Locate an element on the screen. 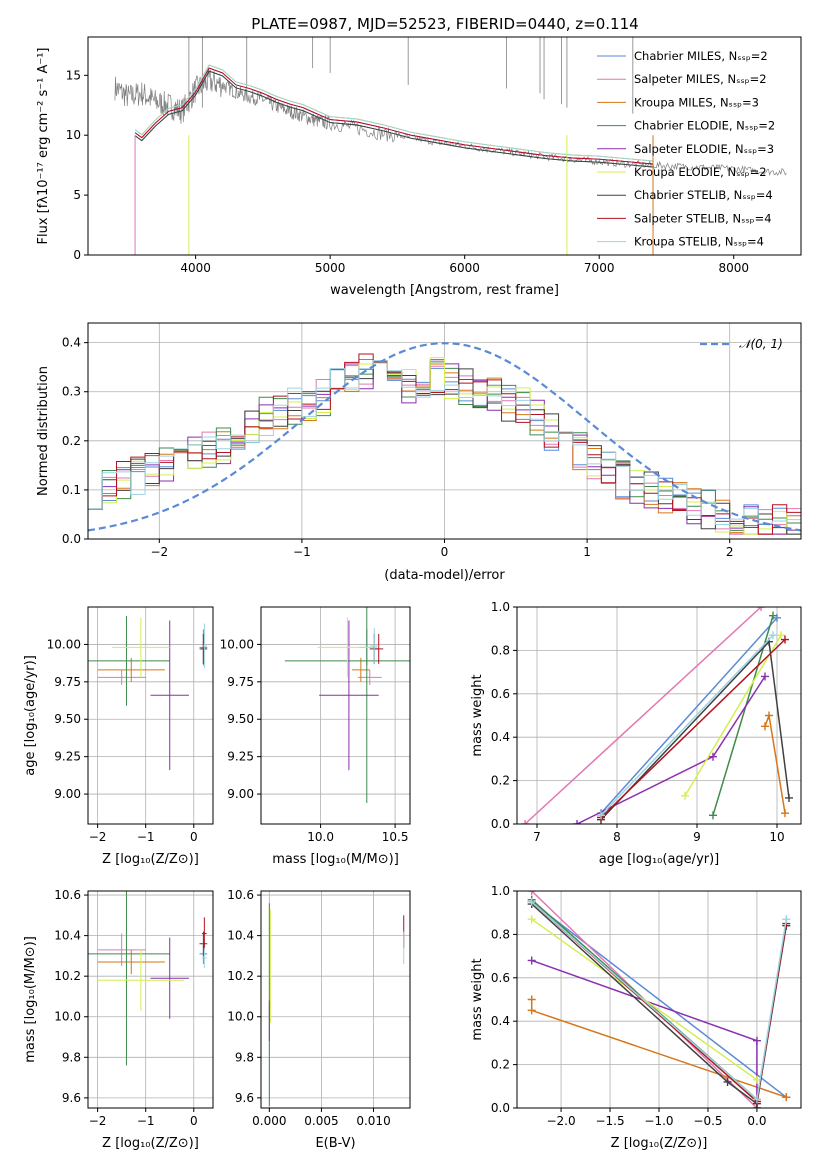 This screenshot has width=819, height=1170. y-axis-label: Normed distribution is located at coordinates (43, 431).